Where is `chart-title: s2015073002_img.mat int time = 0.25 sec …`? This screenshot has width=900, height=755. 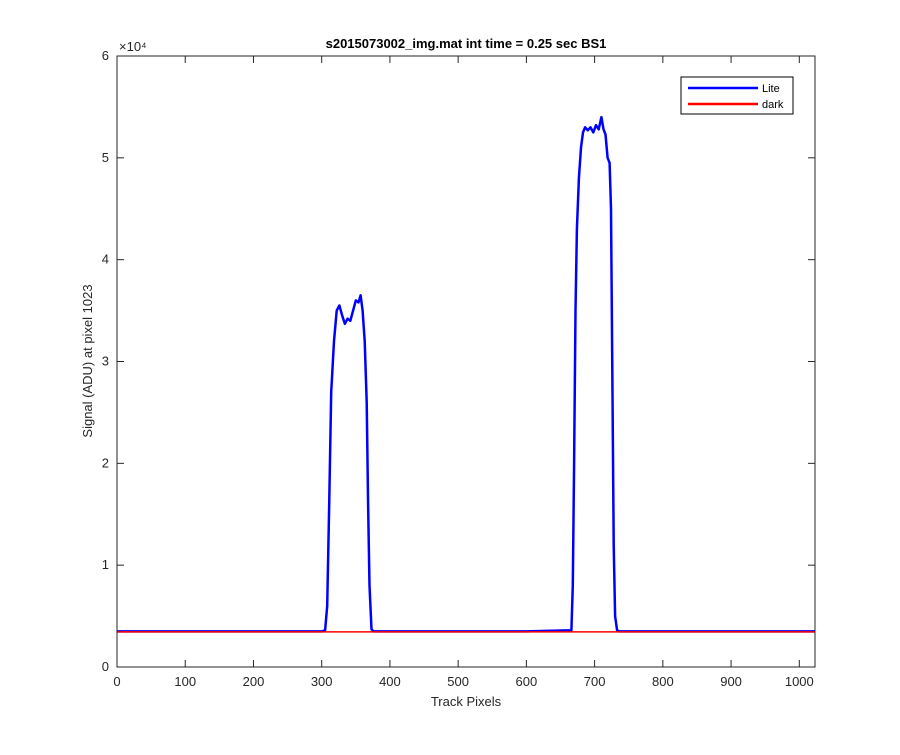
chart-title: s2015073002_img.mat int time = 0.25 sec … is located at coordinates (466, 43).